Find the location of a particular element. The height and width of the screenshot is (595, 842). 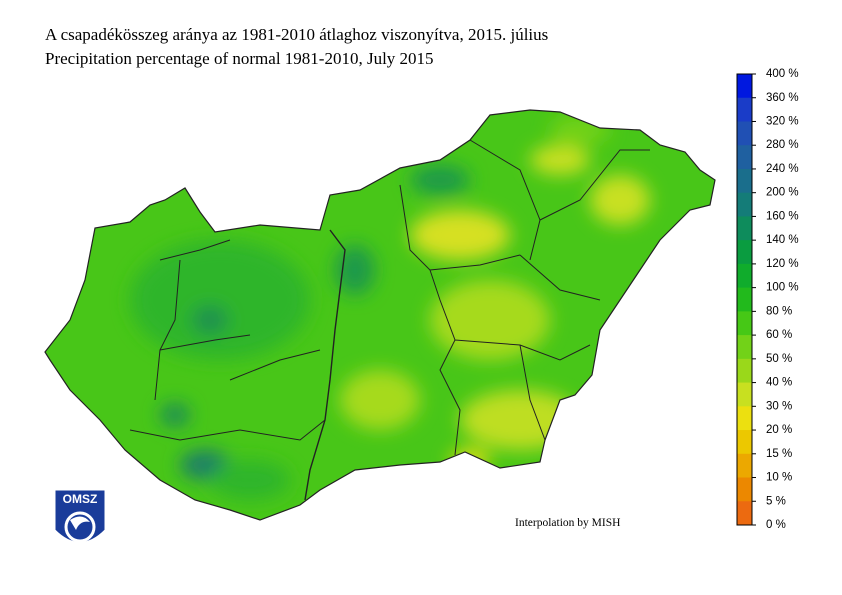

legend-label: 15 % is located at coordinates (779, 454).